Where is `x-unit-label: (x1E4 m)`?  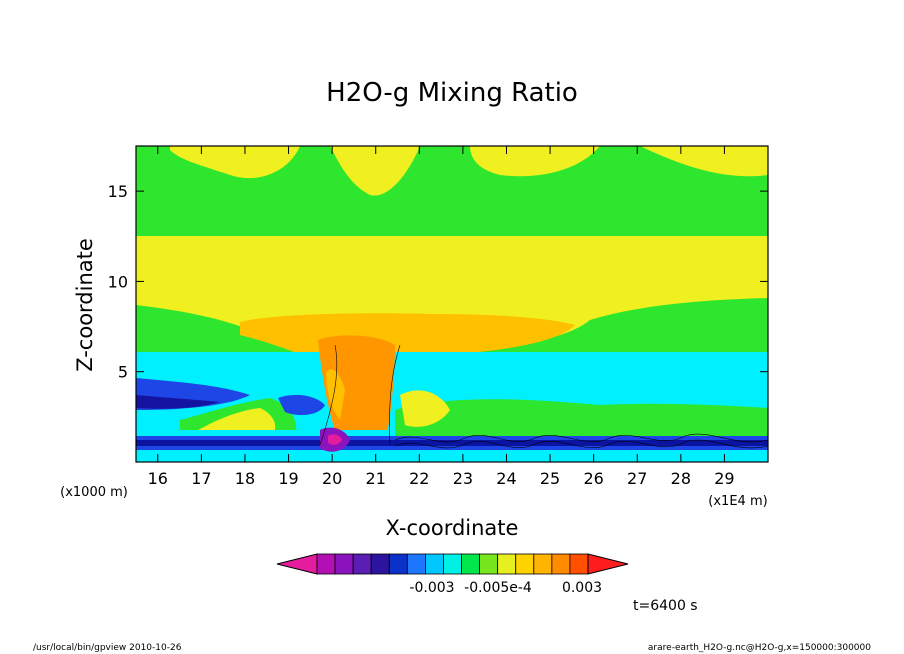 x-unit-label: (x1E4 m) is located at coordinates (737, 501).